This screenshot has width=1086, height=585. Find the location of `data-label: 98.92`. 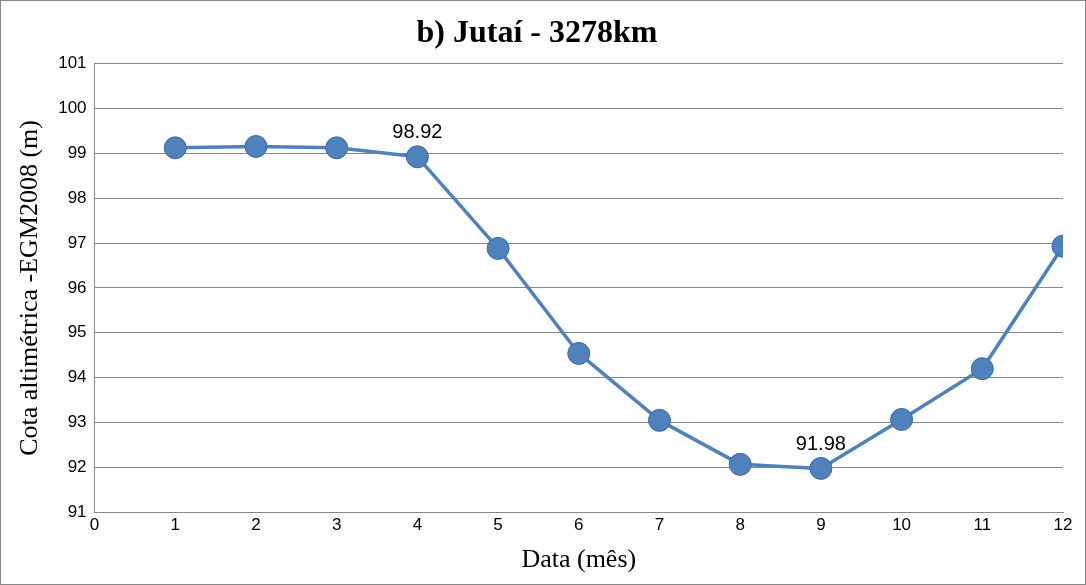

data-label: 98.92 is located at coordinates (417, 131).